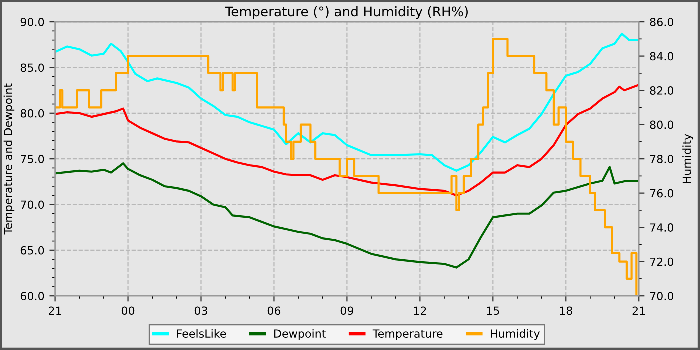  I want to click on y-tick-label: 70.0, so click(32, 205).